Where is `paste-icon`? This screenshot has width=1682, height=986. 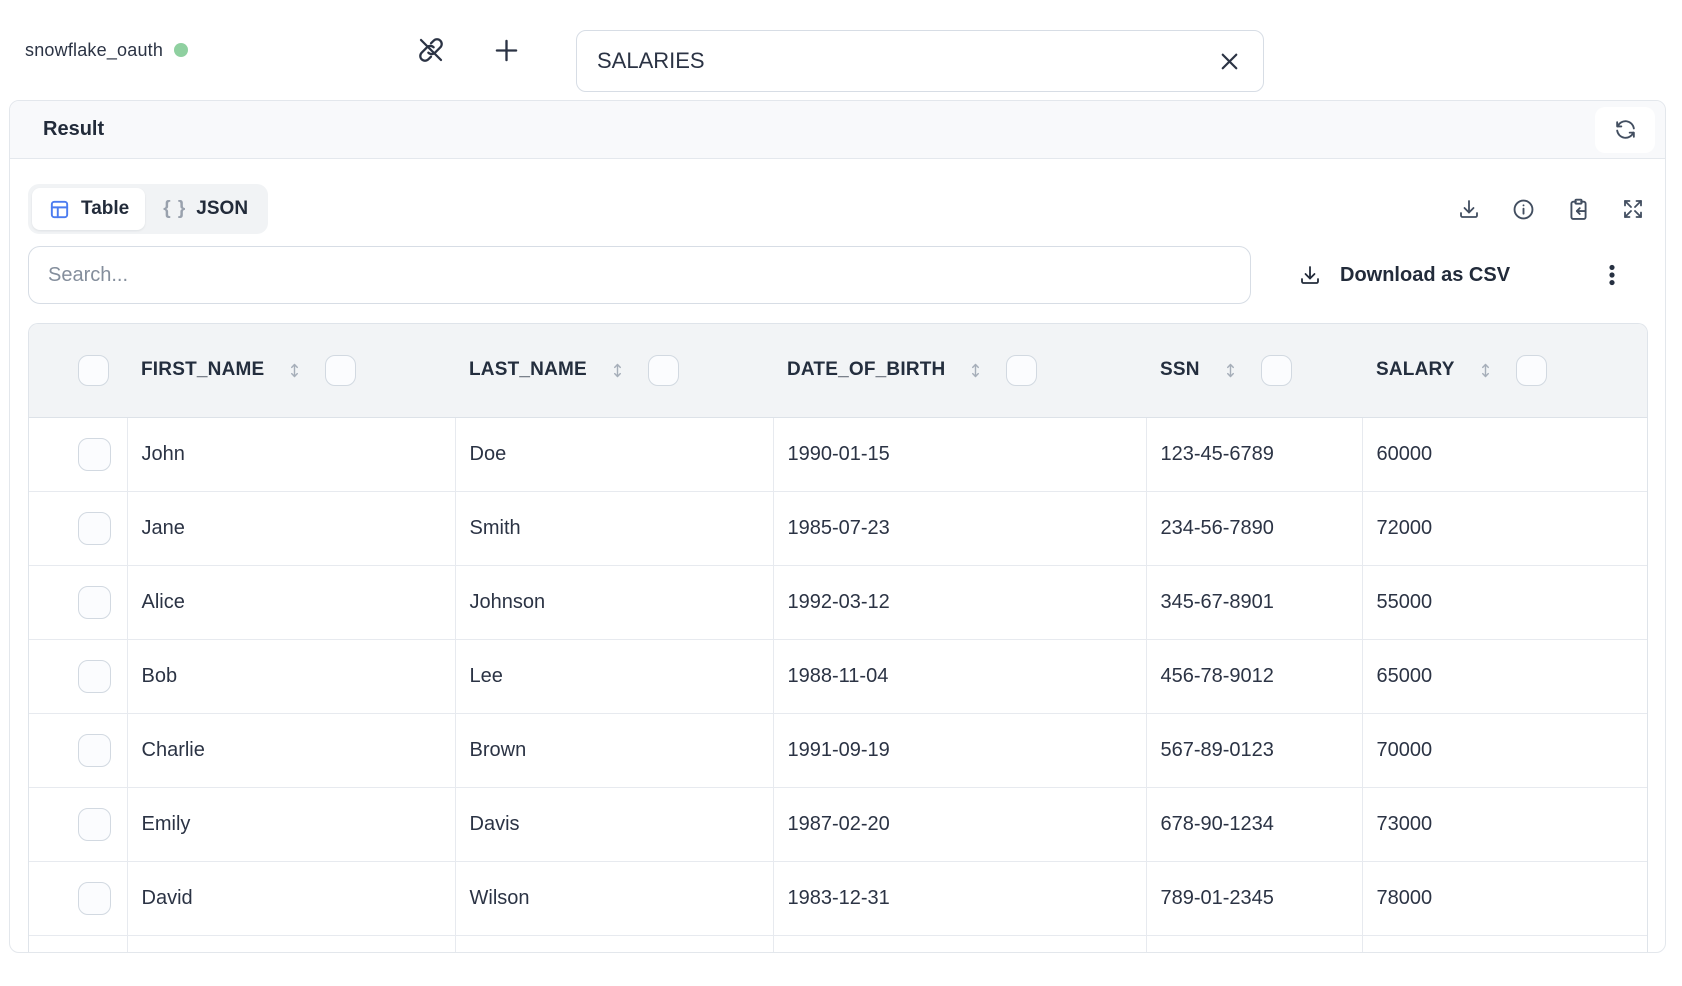 paste-icon is located at coordinates (1578, 209).